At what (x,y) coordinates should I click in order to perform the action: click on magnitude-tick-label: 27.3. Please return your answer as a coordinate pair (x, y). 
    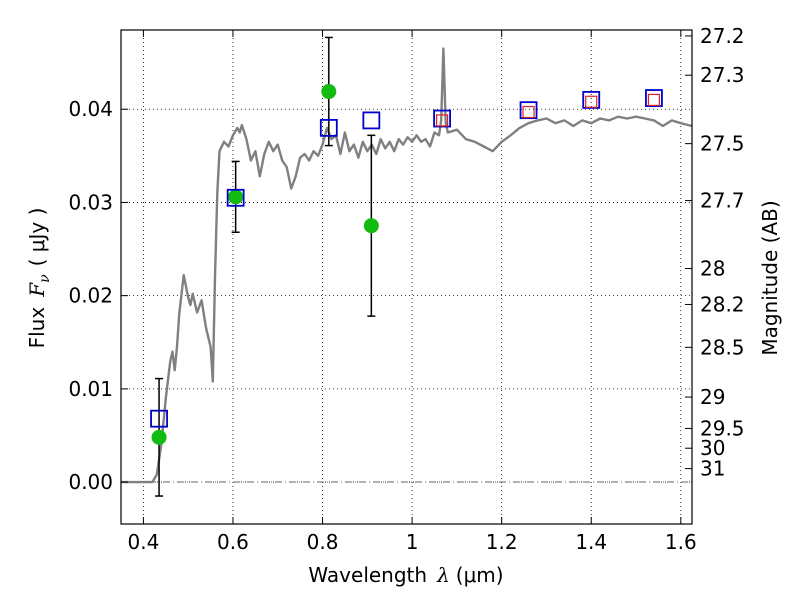
    Looking at the image, I should click on (722, 75).